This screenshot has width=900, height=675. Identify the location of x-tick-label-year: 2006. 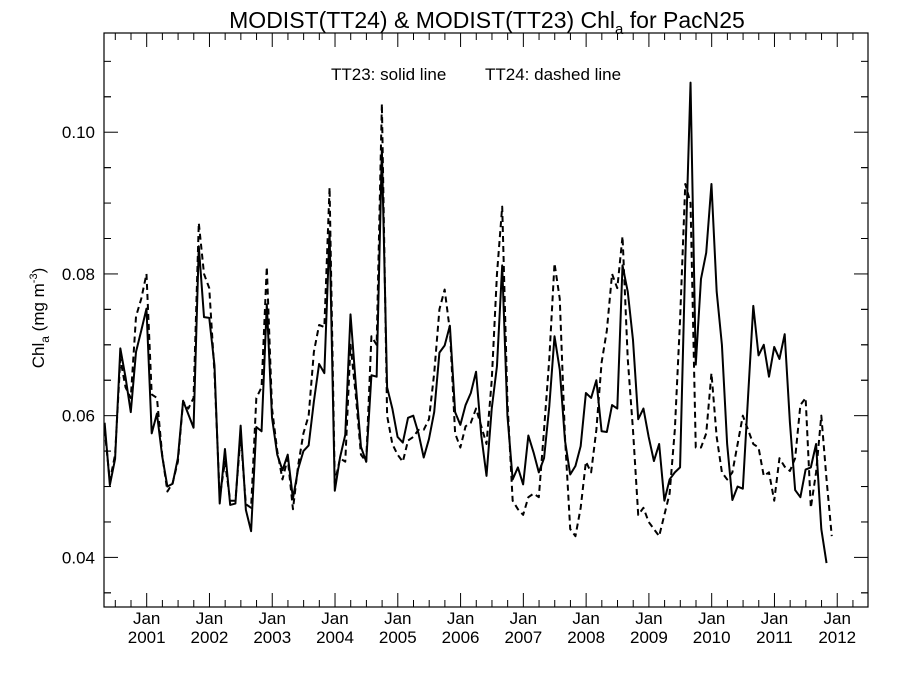
(461, 637).